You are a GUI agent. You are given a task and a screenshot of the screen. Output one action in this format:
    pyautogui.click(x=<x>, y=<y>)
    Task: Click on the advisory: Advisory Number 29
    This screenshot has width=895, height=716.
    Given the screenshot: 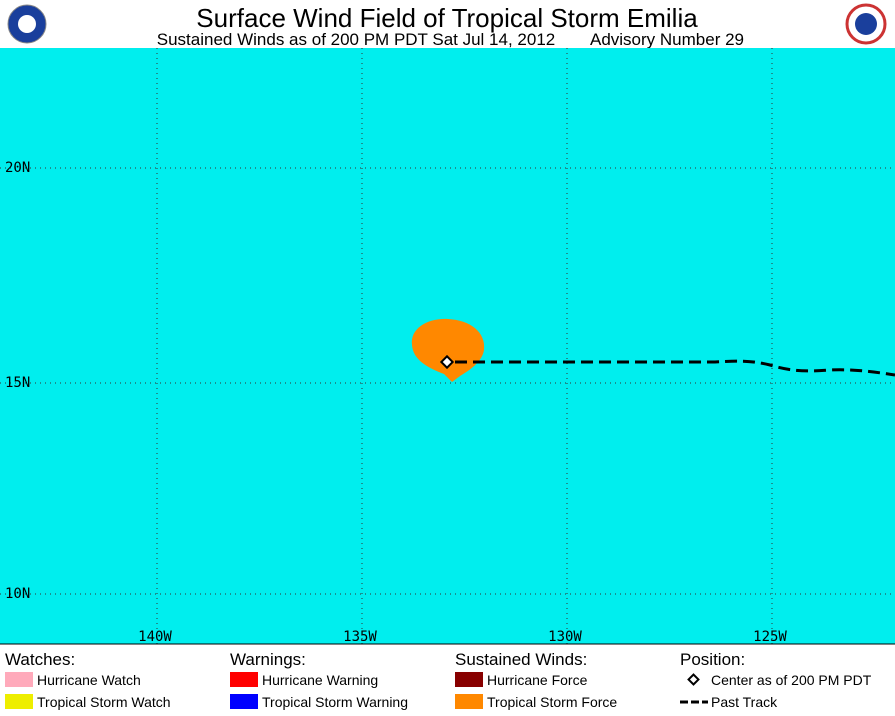 What is the action you would take?
    pyautogui.click(x=667, y=39)
    